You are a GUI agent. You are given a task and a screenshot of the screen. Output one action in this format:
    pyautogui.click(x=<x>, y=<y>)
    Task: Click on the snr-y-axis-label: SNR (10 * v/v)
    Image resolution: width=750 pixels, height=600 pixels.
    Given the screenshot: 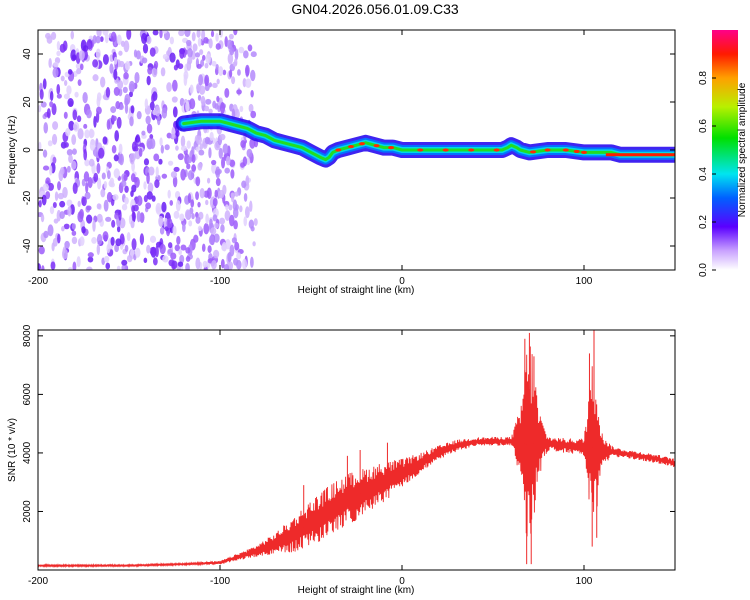 What is the action you would take?
    pyautogui.click(x=12, y=450)
    